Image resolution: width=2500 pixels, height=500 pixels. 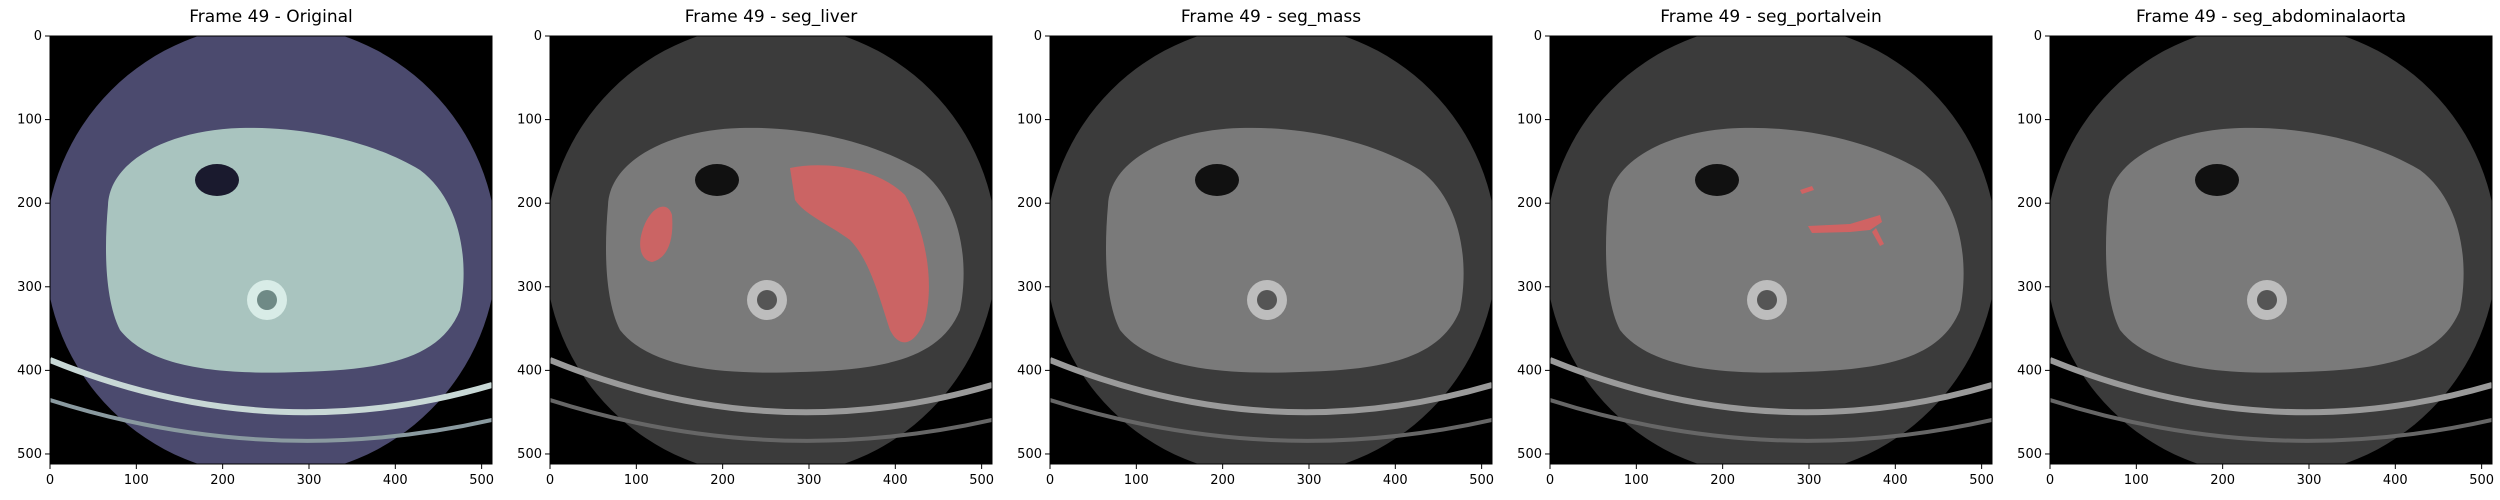 I want to click on panel-title: Frame 49 - Original, so click(x=270, y=17).